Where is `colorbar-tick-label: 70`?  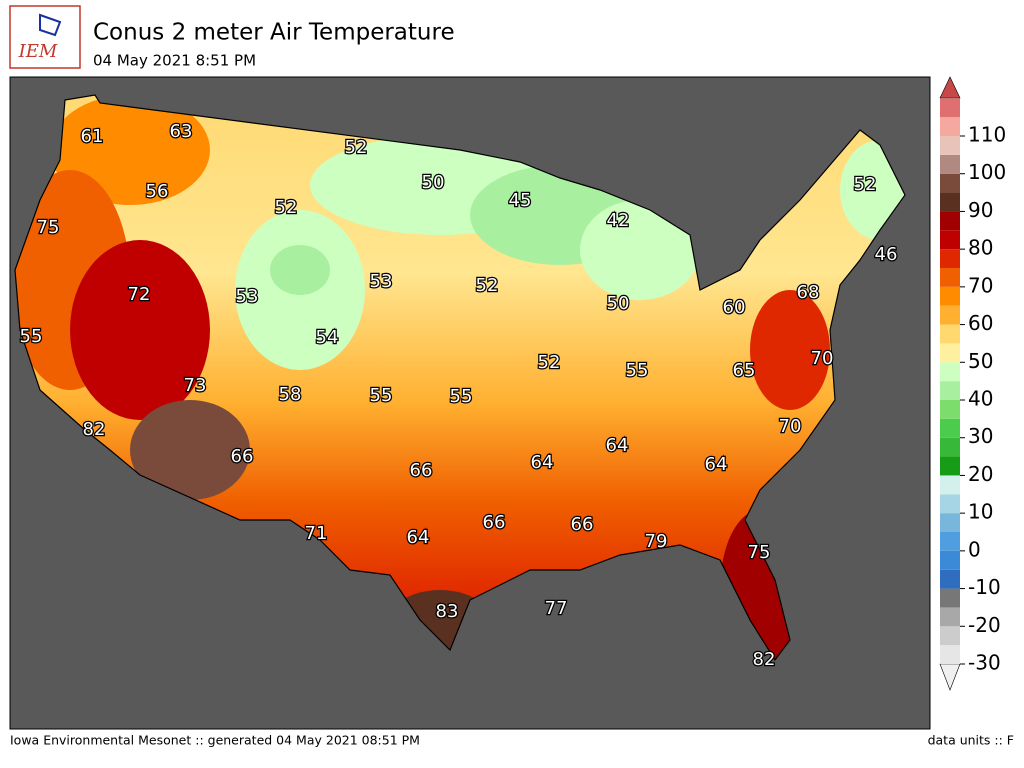 colorbar-tick-label: 70 is located at coordinates (980, 285).